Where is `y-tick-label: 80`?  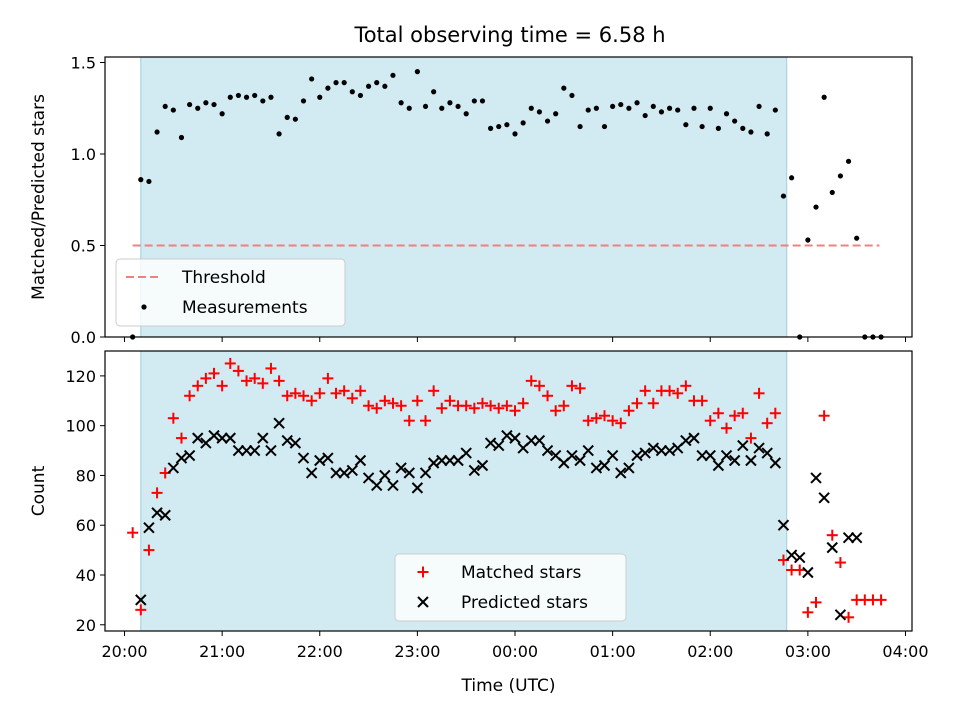
y-tick-label: 80 is located at coordinates (86, 475).